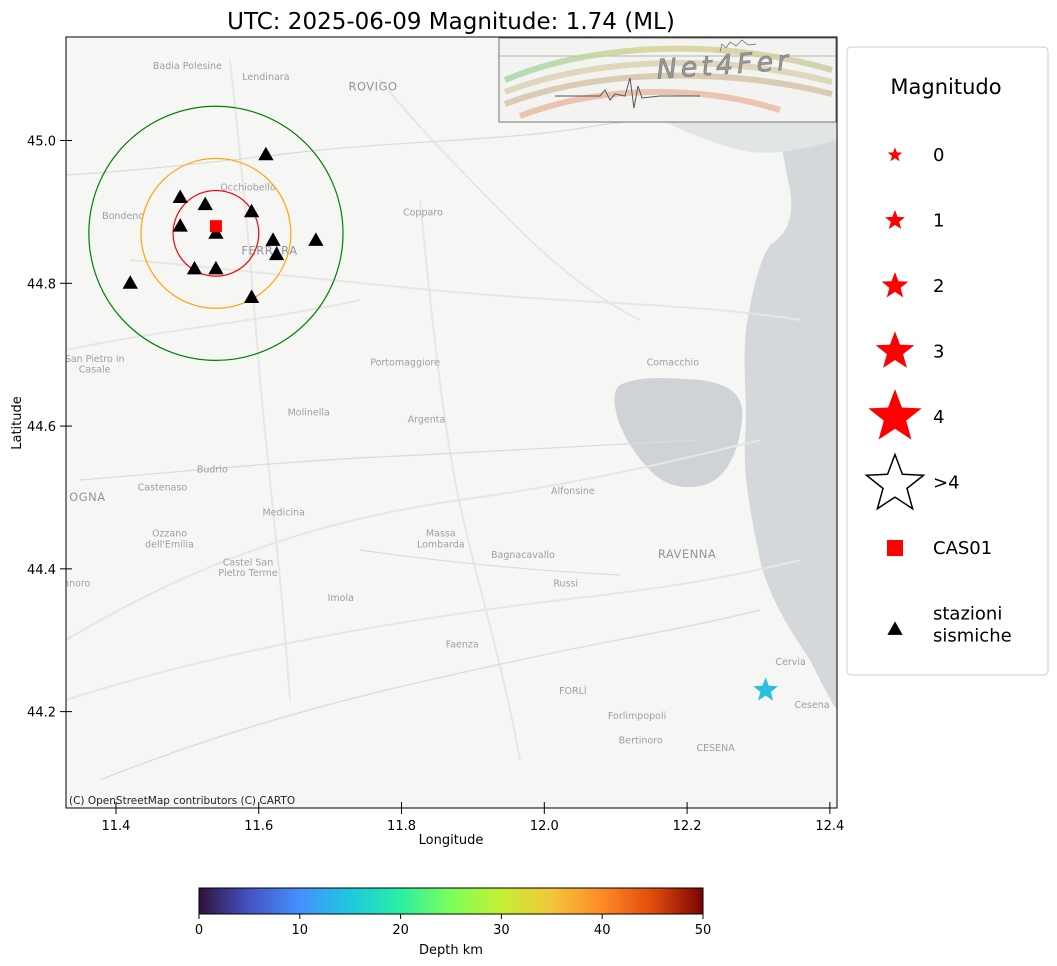  I want to click on distance-circles, so click(216, 233).